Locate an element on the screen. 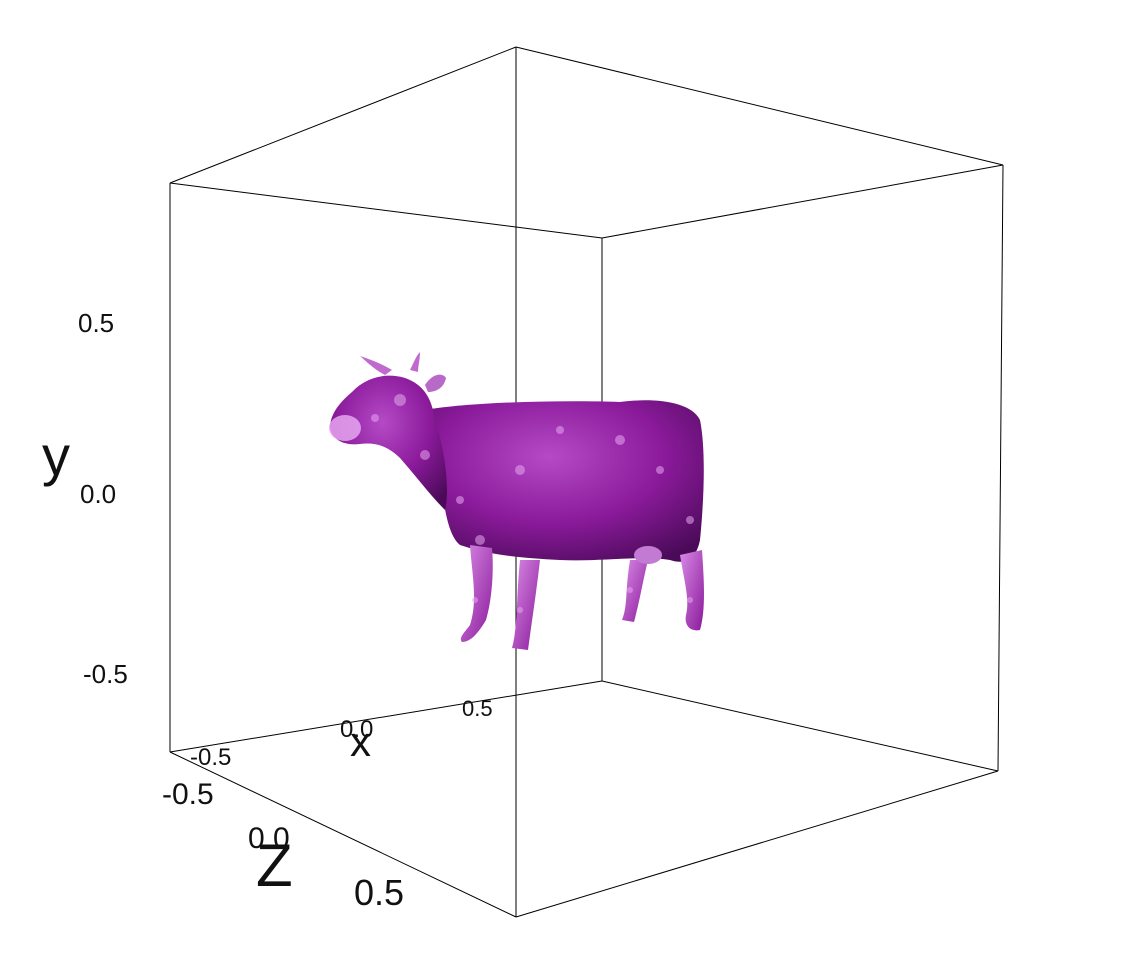 The image size is (1125, 964). cow-head is located at coordinates (388, 442).